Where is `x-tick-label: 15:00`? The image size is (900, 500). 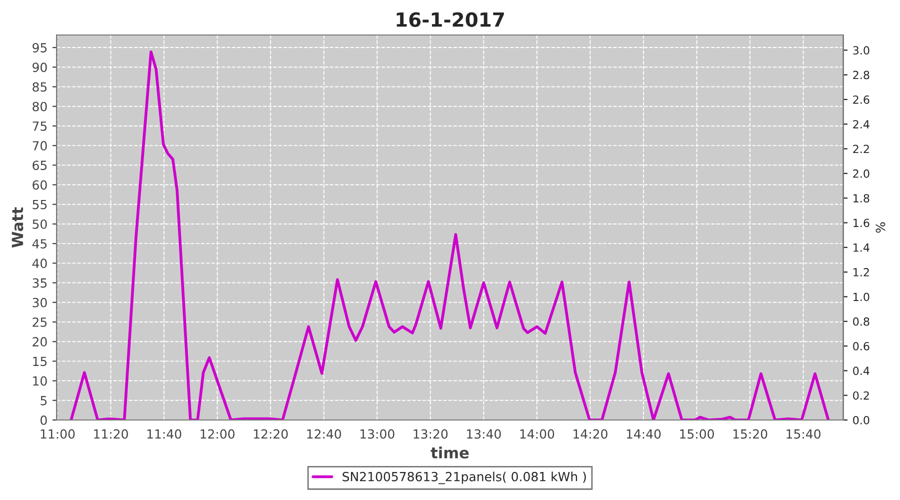 x-tick-label: 15:00 is located at coordinates (697, 434).